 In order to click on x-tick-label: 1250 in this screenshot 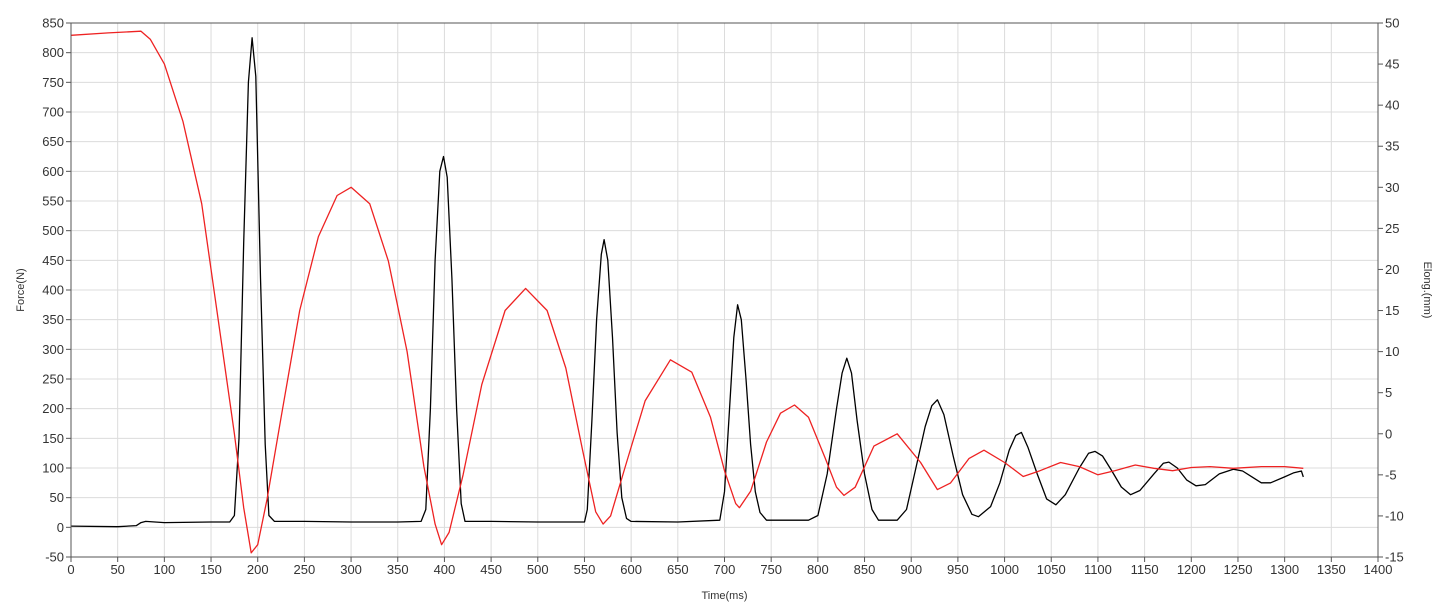, I will do `click(1238, 569)`.